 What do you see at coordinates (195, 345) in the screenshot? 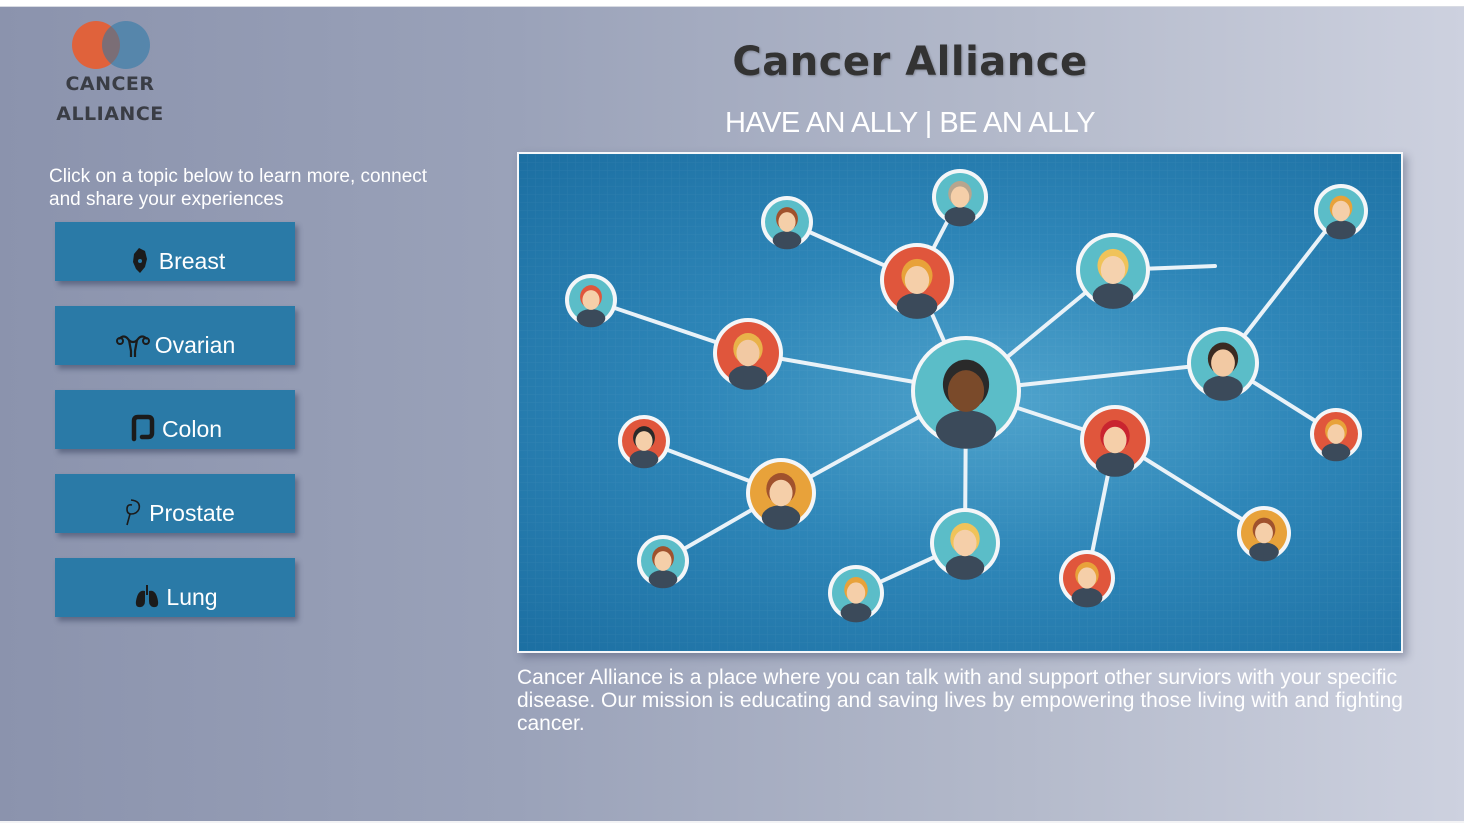
I see `topic-label-ovarian: Ovarian` at bounding box center [195, 345].